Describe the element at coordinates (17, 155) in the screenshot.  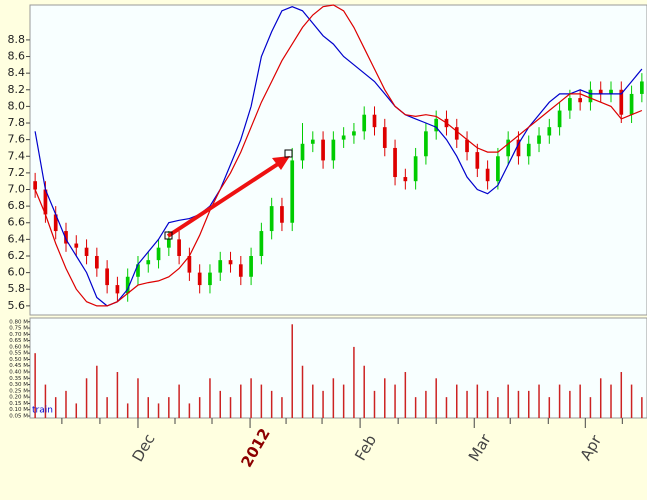
I see `y-tick-label: 7.4` at that location.